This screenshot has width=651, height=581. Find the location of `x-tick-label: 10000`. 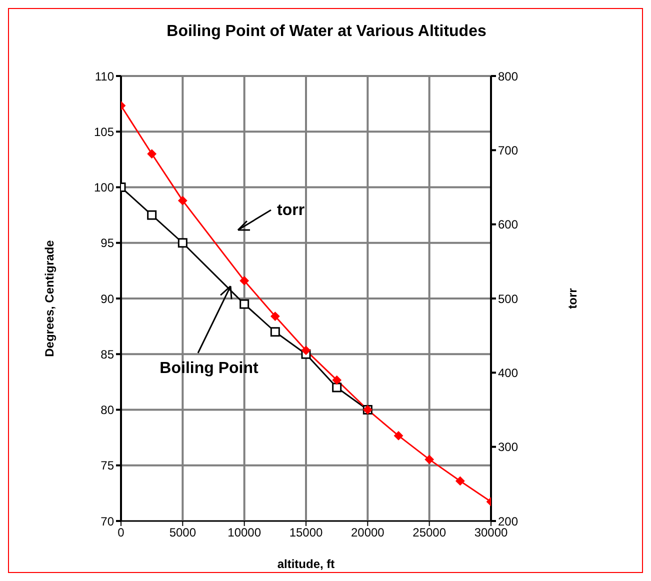

x-tick-label: 10000 is located at coordinates (245, 533).